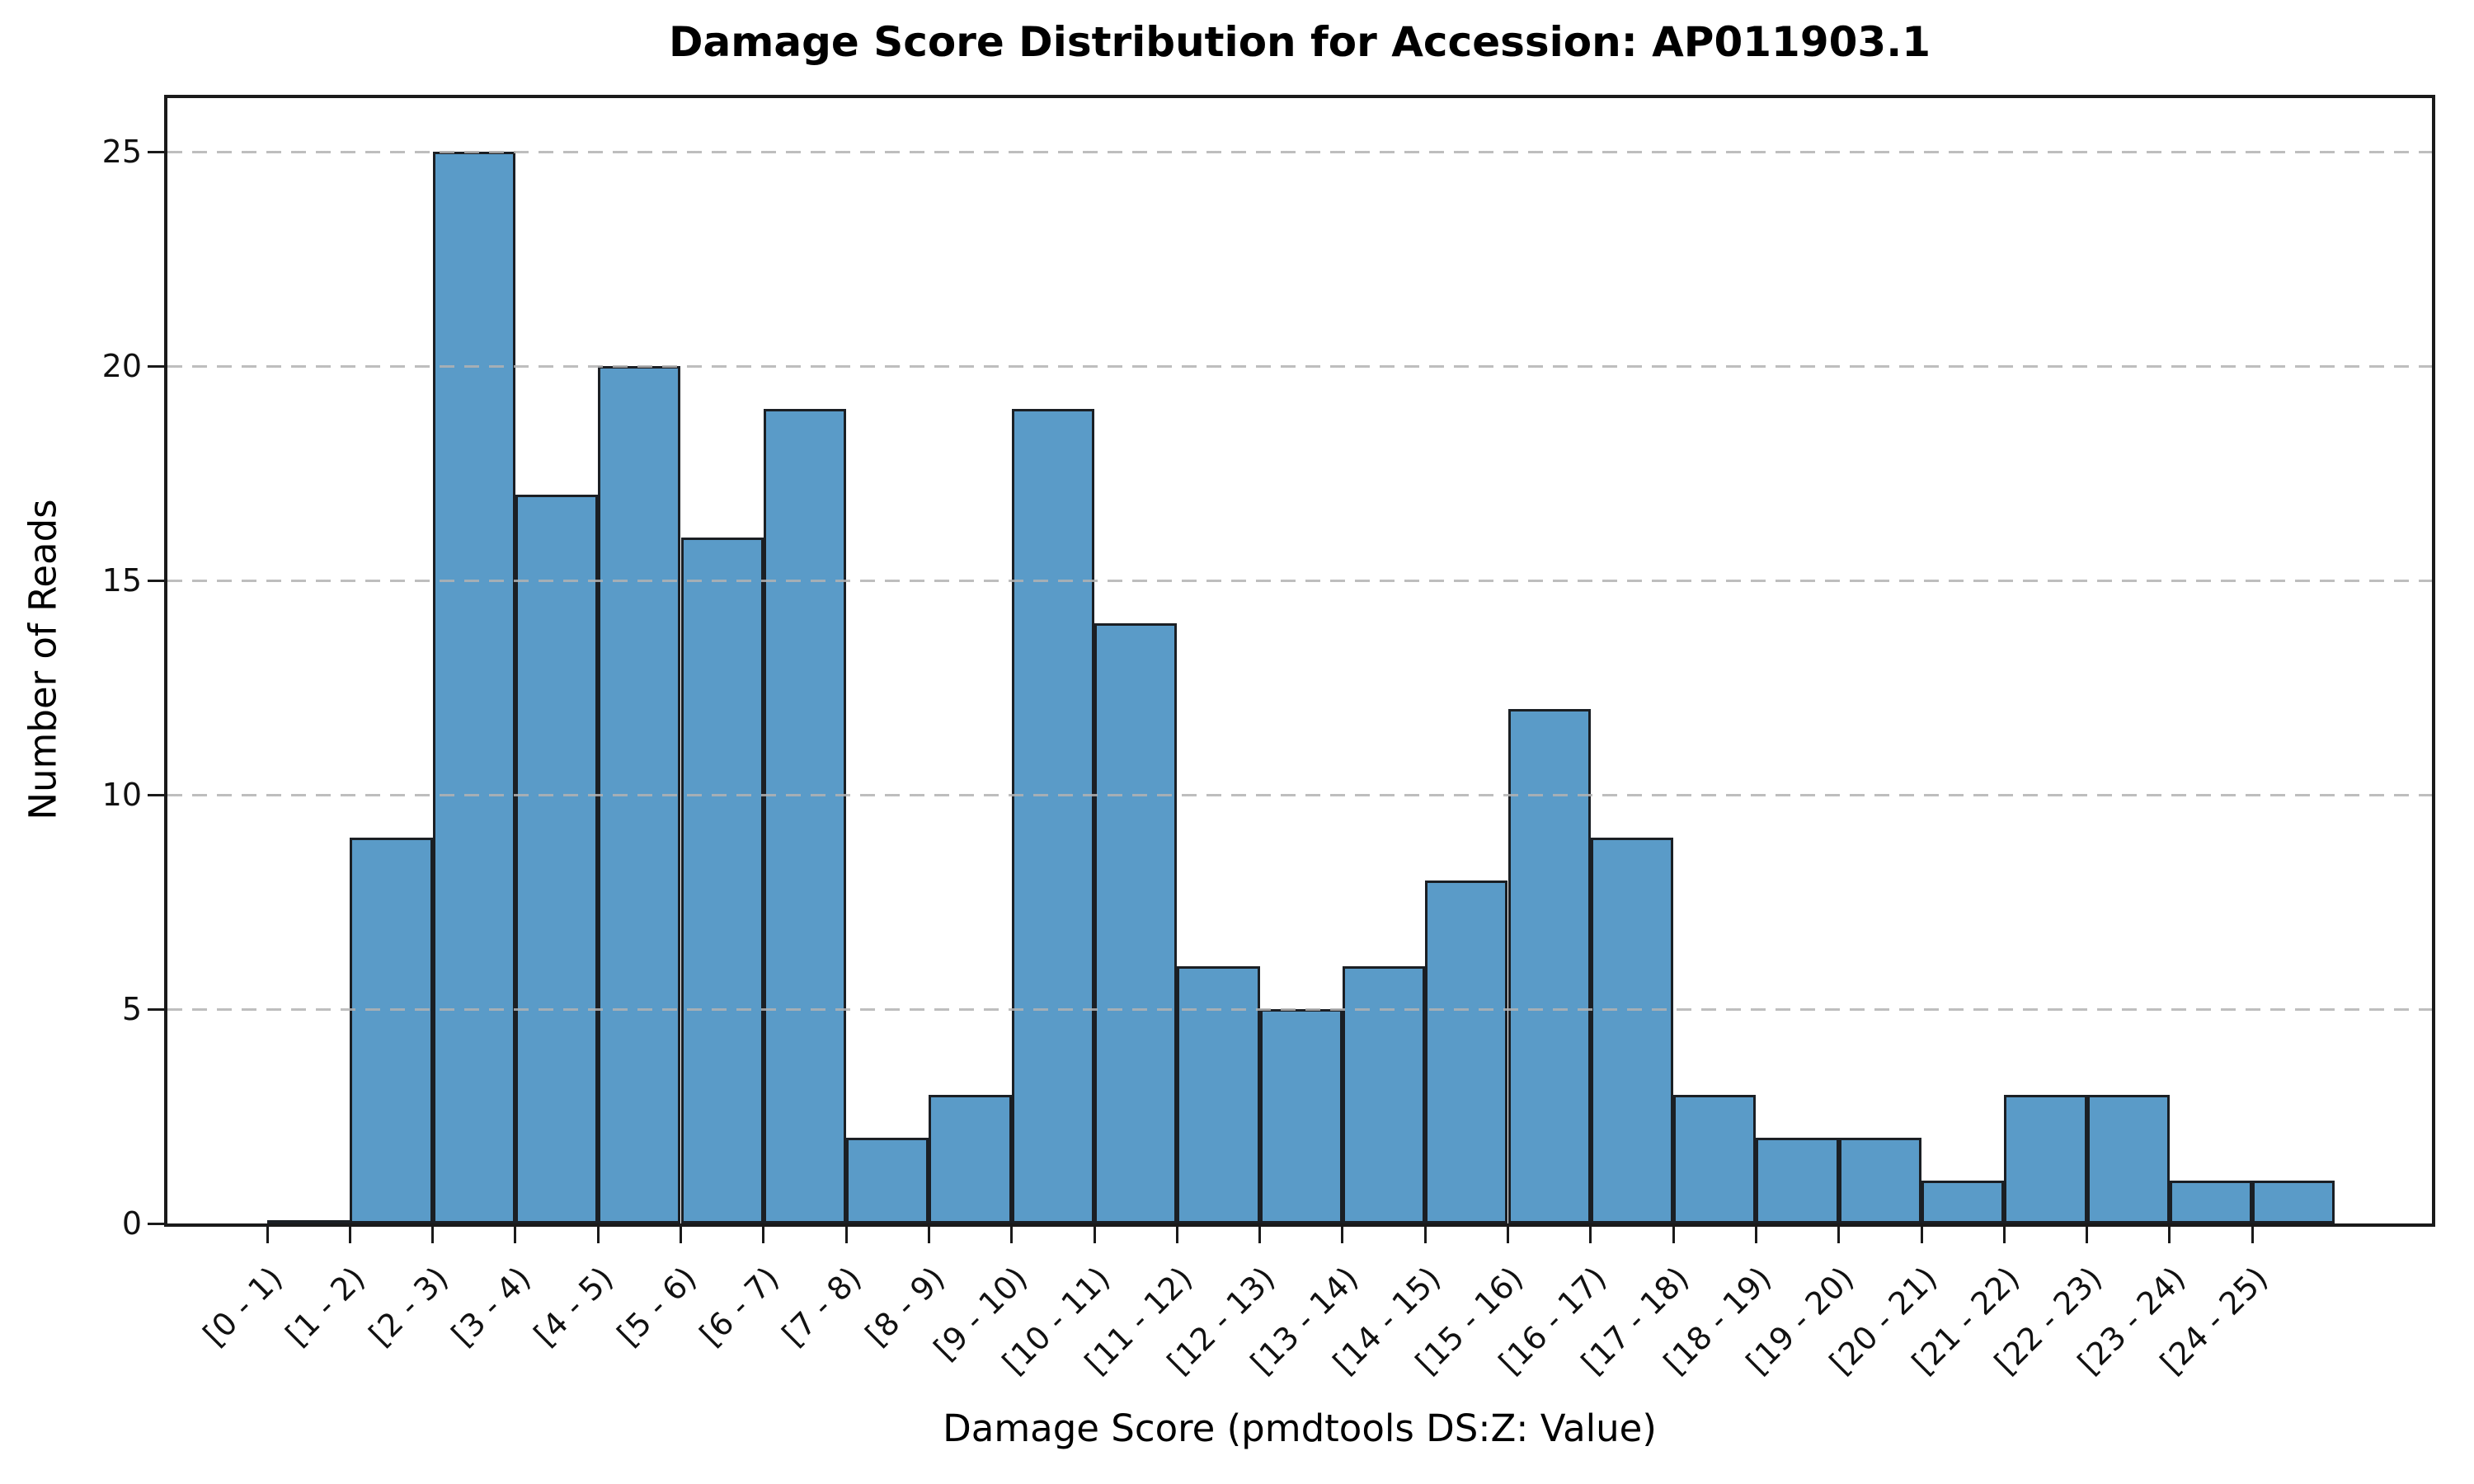 The image size is (2474, 1484). I want to click on x-tick-label: [4 - 5), so click(574, 1307).